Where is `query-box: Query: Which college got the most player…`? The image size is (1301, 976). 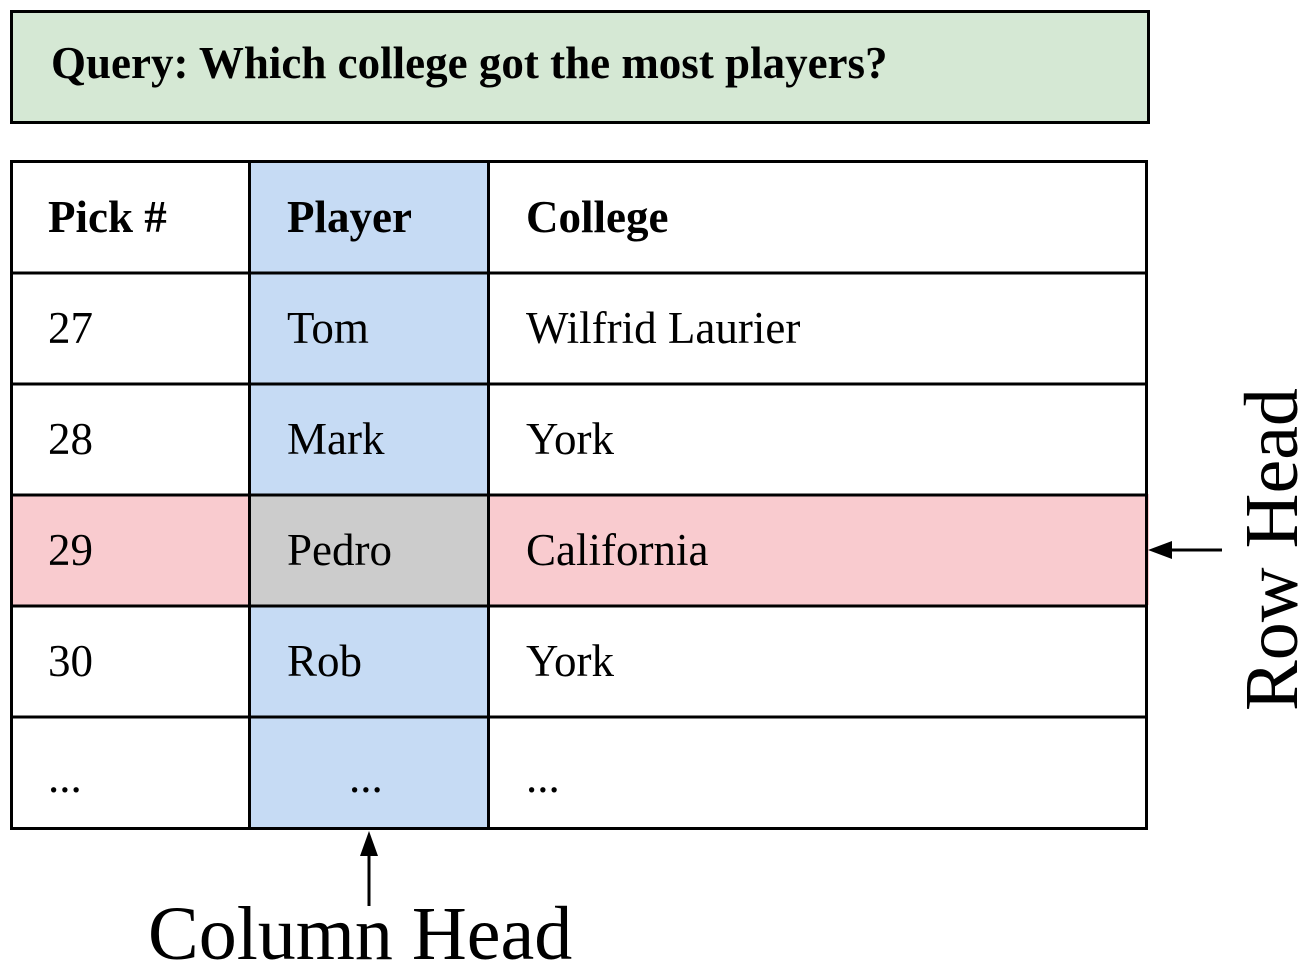 query-box: Query: Which college got the most player… is located at coordinates (580, 67).